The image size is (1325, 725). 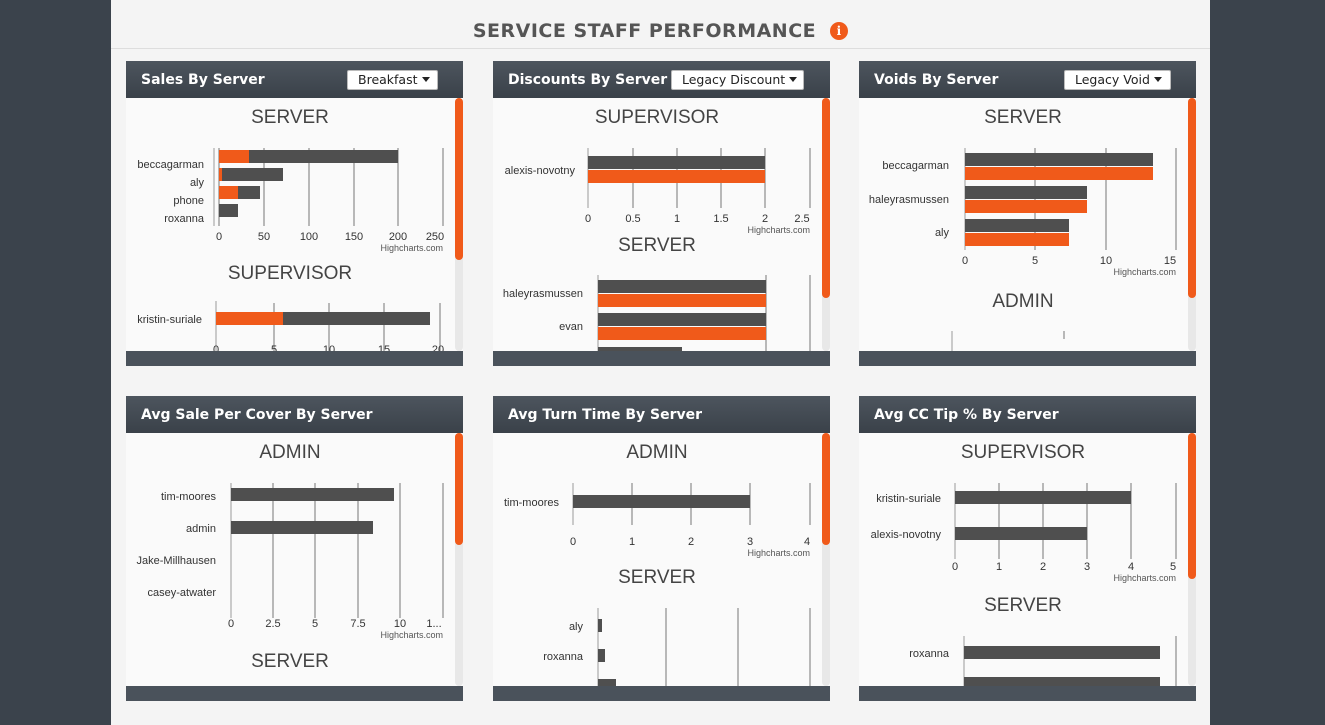 I want to click on panel-header: Voids By Server Legacy Void, so click(x=1027, y=79).